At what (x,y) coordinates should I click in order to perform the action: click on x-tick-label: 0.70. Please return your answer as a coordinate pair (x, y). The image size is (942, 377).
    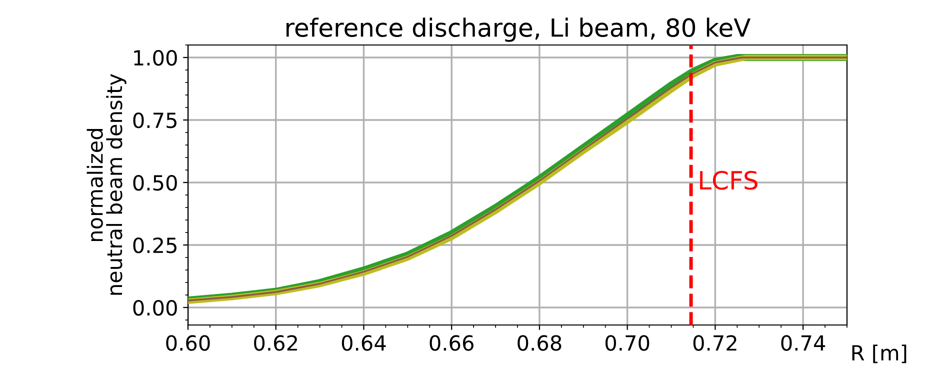
    Looking at the image, I should click on (628, 343).